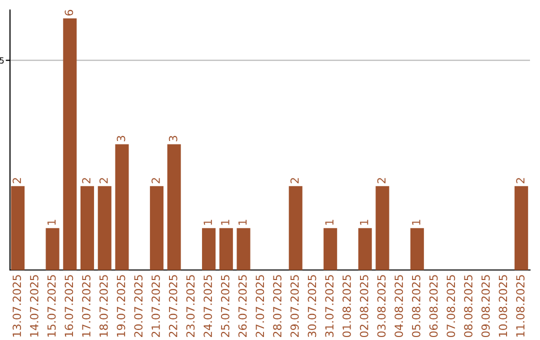 This screenshot has width=540, height=340. Describe the element at coordinates (17, 306) in the screenshot. I see `x-tick-label: 13.07.2025` at that location.